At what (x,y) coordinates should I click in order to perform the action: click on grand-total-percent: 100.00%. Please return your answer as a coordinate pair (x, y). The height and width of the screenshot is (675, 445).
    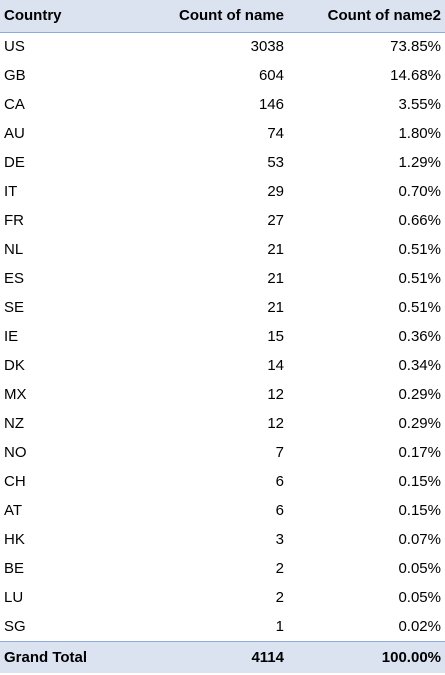
    Looking at the image, I should click on (411, 657).